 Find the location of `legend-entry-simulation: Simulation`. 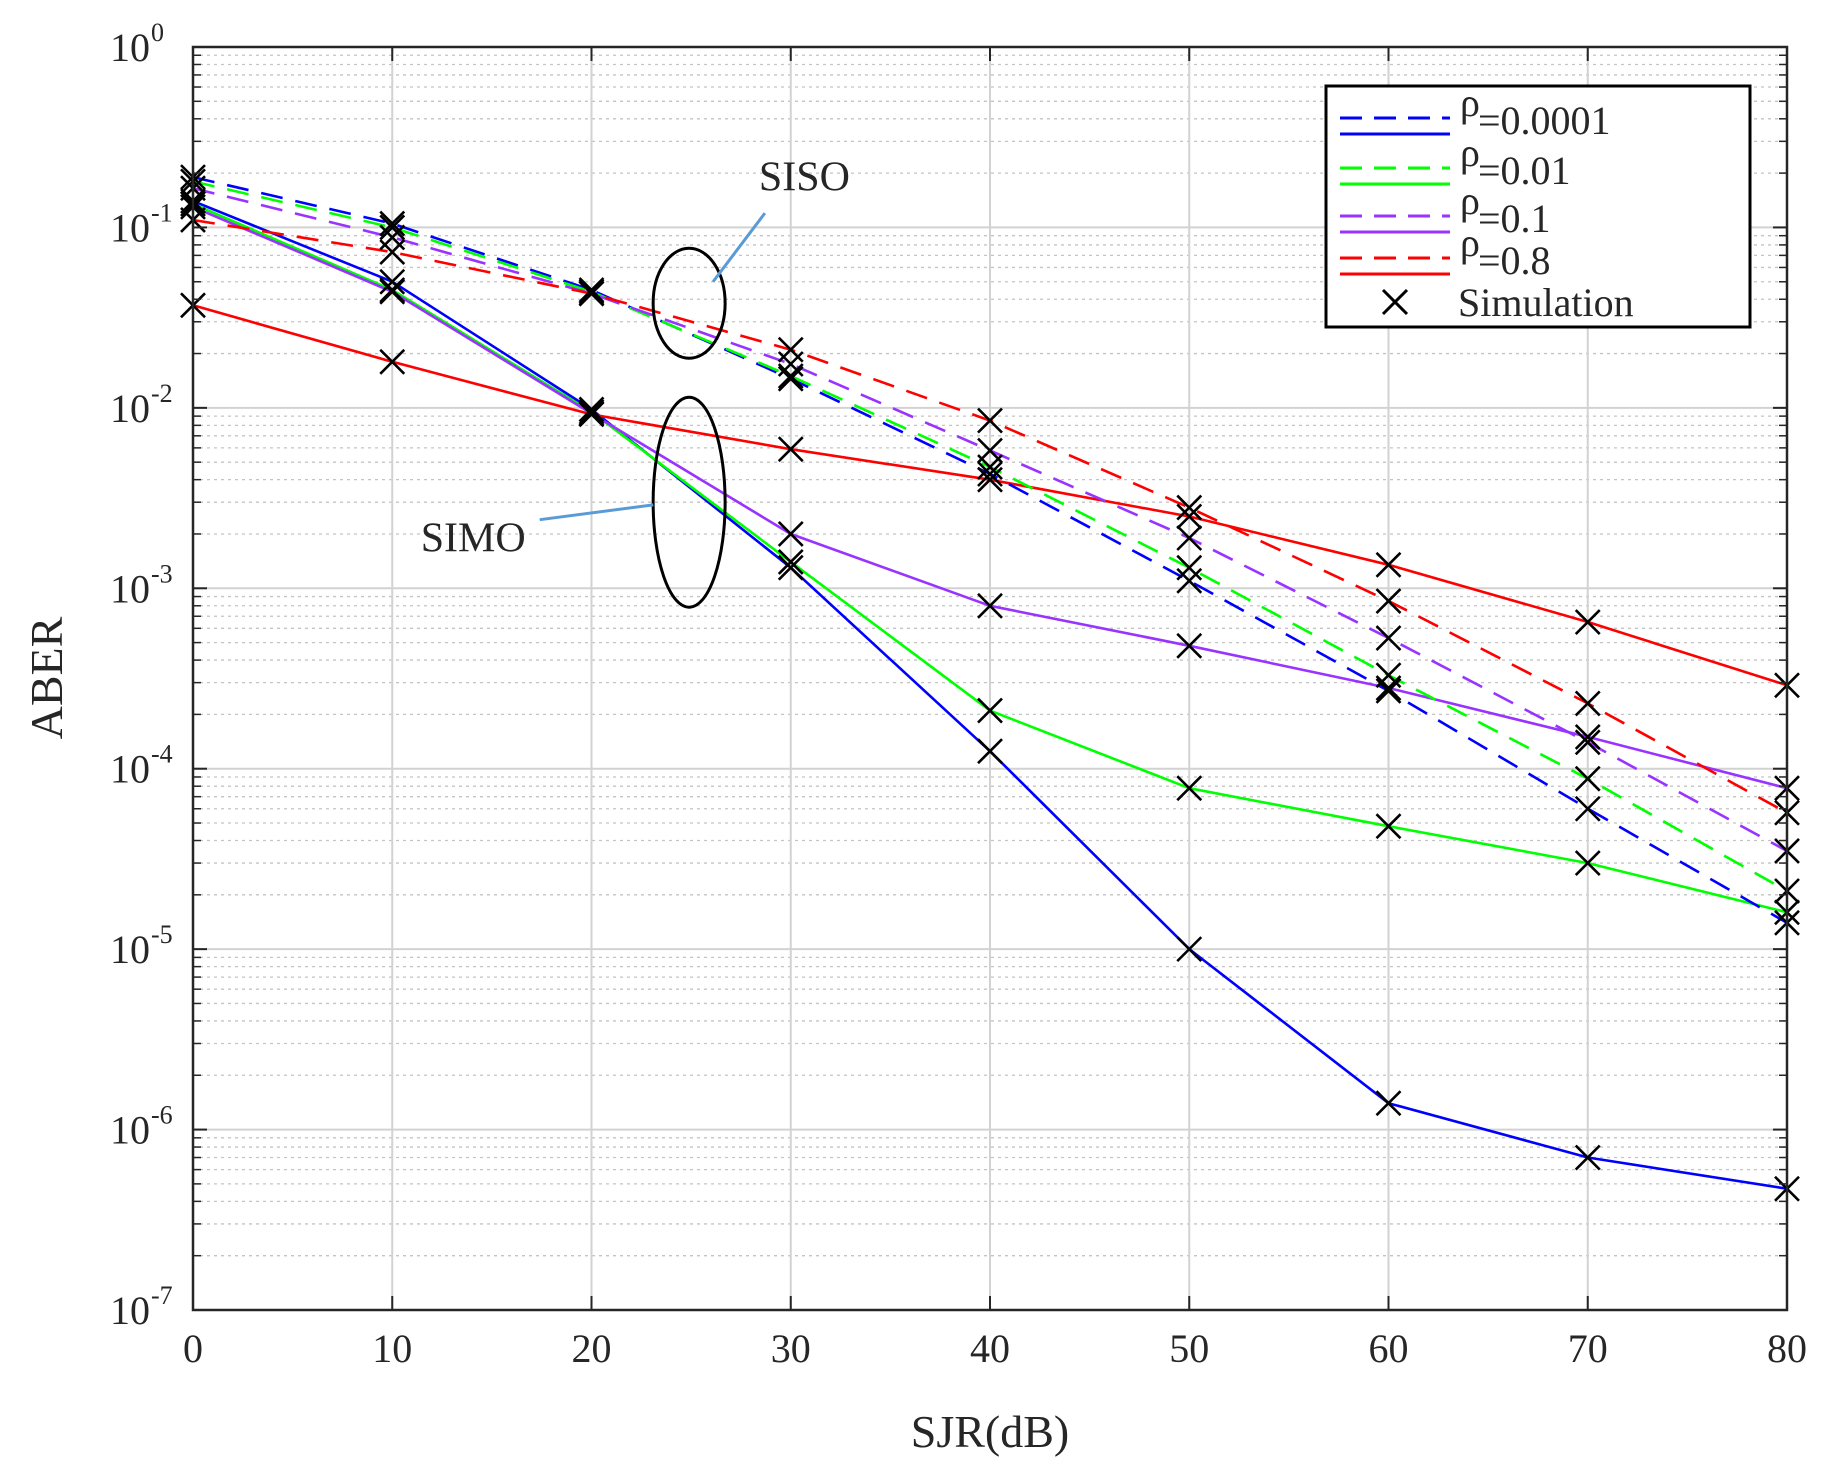

legend-entry-simulation: Simulation is located at coordinates (1507, 302).